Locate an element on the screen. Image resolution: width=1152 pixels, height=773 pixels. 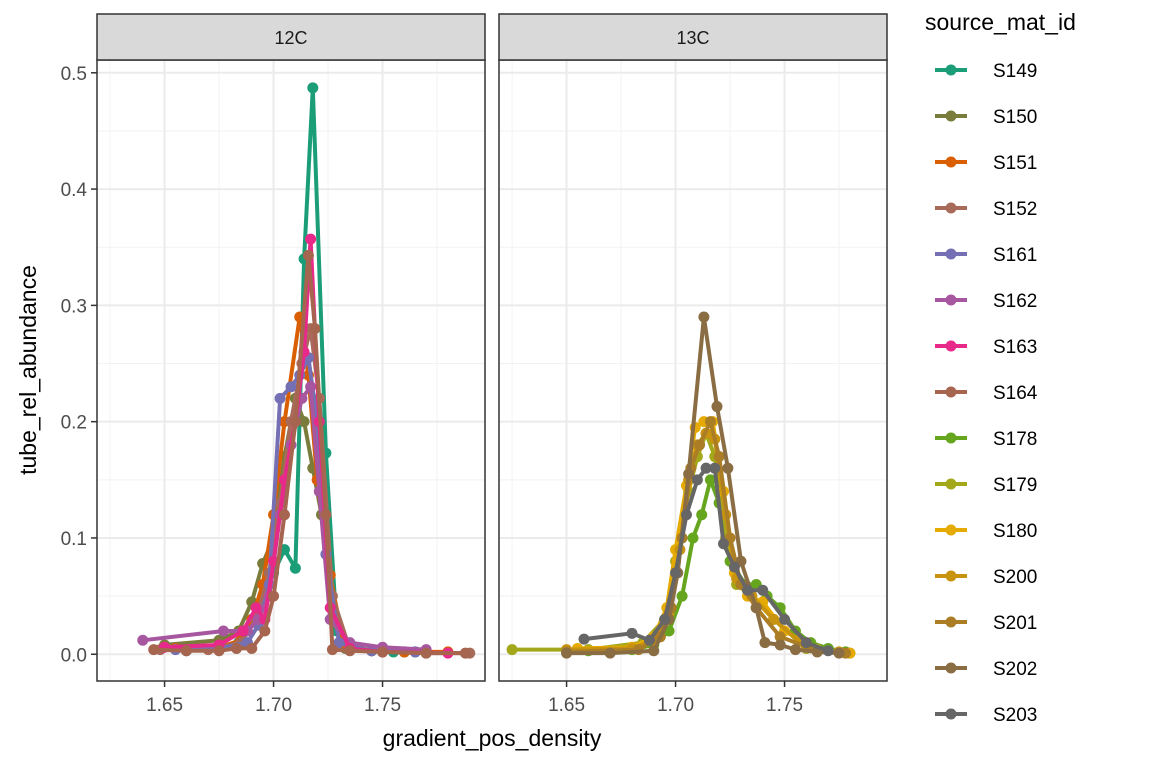
legend-label: S149 is located at coordinates (1015, 71).